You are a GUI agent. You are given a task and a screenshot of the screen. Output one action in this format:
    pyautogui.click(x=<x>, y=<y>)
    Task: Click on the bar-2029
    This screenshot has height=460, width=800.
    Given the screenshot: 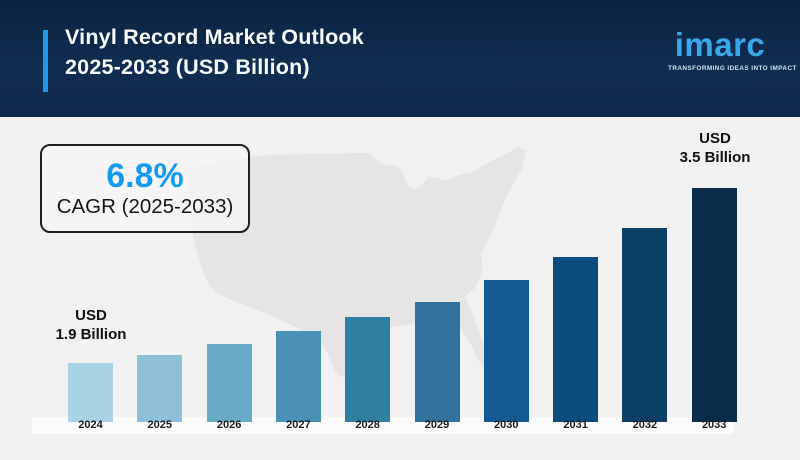 What is the action you would take?
    pyautogui.click(x=437, y=362)
    